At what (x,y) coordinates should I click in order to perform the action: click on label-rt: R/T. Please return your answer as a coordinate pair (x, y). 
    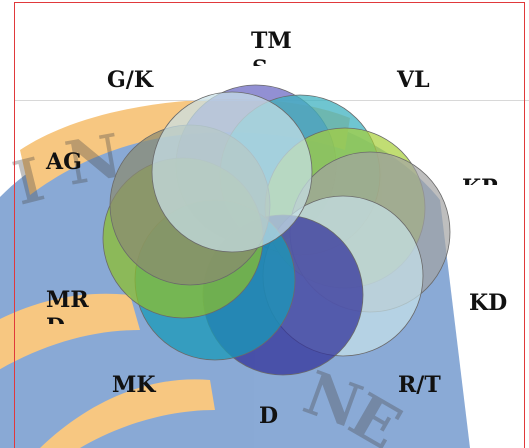
    Looking at the image, I should click on (419, 385).